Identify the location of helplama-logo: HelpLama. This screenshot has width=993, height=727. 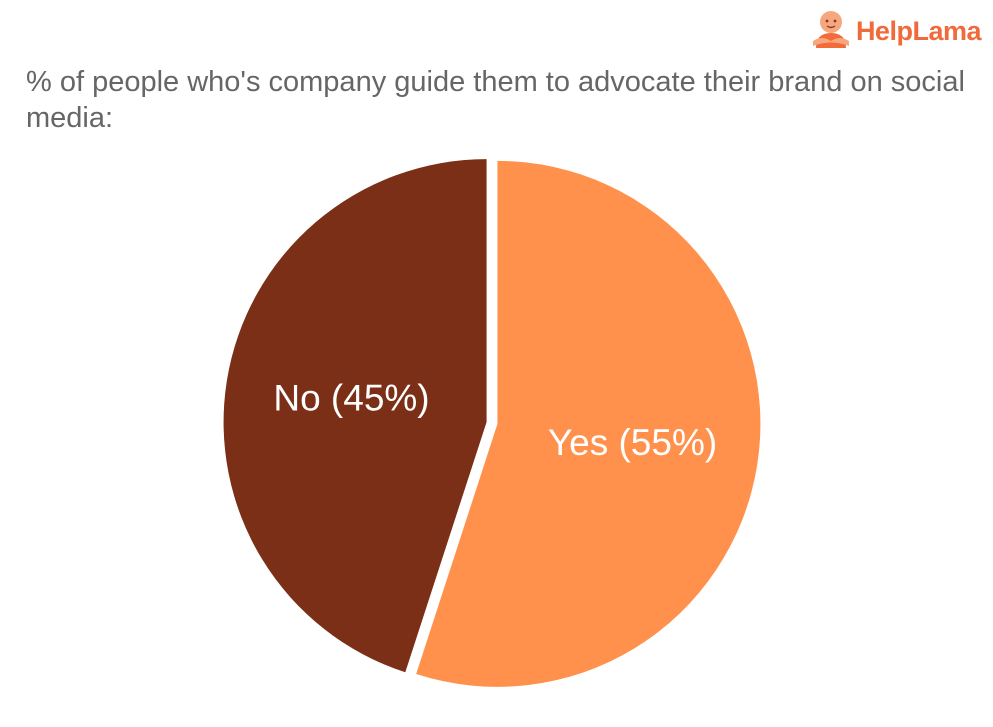
(894, 31).